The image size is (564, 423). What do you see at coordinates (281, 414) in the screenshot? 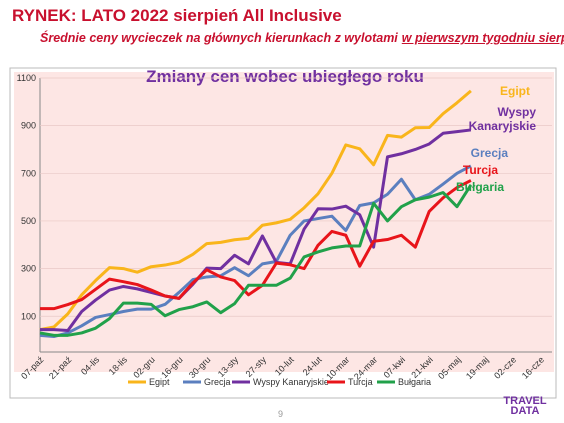
I see `page-number: 9` at bounding box center [281, 414].